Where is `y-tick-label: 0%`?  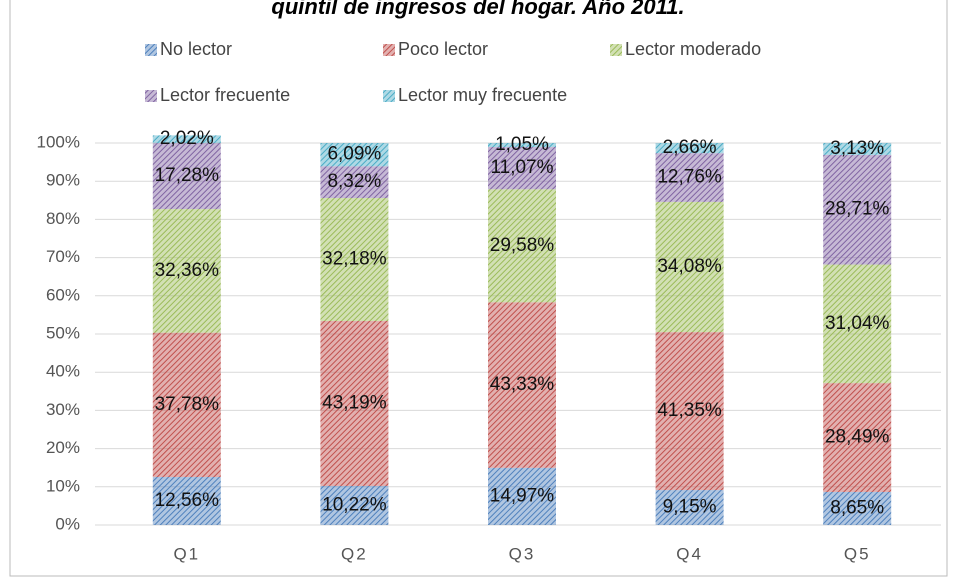
y-tick-label: 0% is located at coordinates (67, 523).